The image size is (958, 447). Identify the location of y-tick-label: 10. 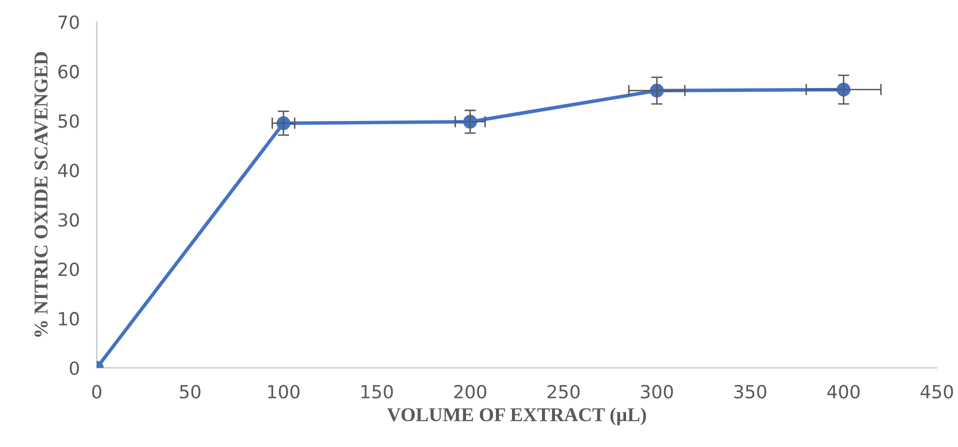
(69, 319).